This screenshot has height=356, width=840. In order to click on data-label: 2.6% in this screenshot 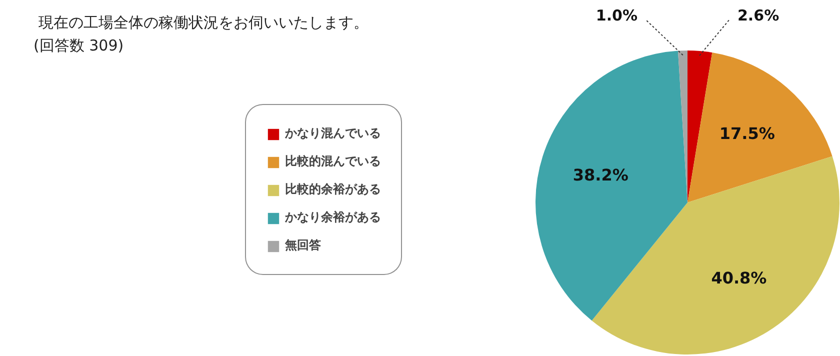, I will do `click(759, 15)`.